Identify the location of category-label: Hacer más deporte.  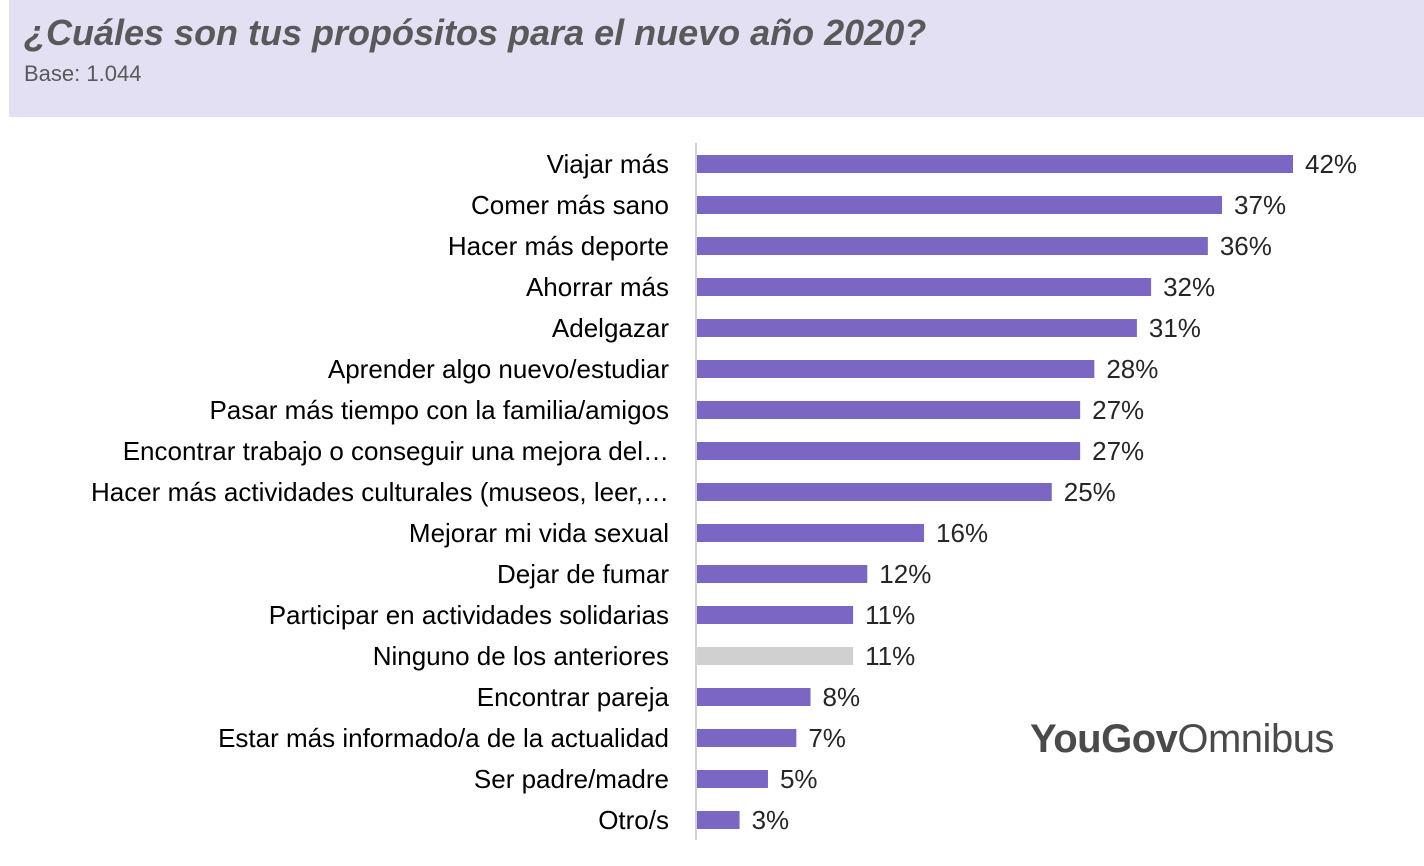
(558, 246).